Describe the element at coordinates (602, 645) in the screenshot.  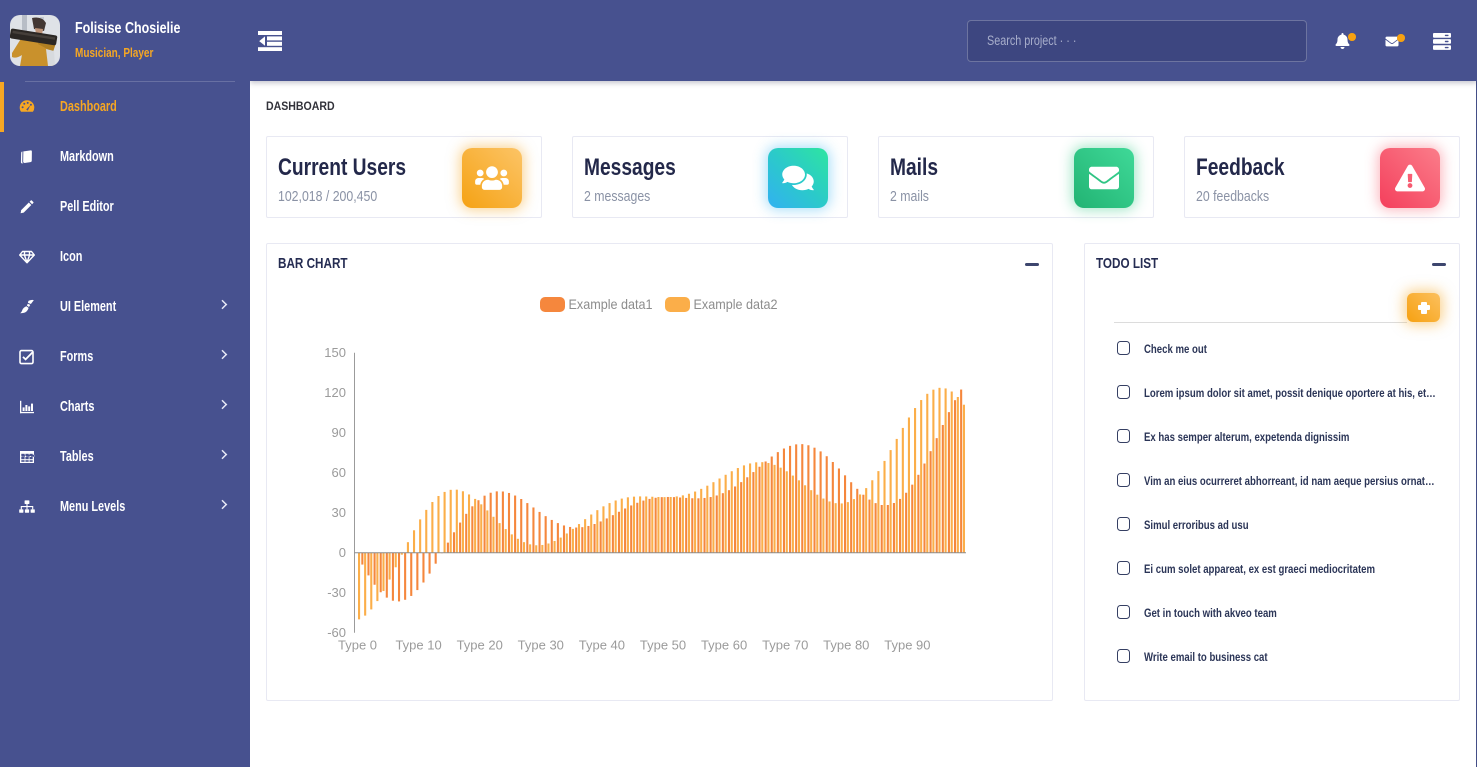
I see `svg-text: Type 40` at that location.